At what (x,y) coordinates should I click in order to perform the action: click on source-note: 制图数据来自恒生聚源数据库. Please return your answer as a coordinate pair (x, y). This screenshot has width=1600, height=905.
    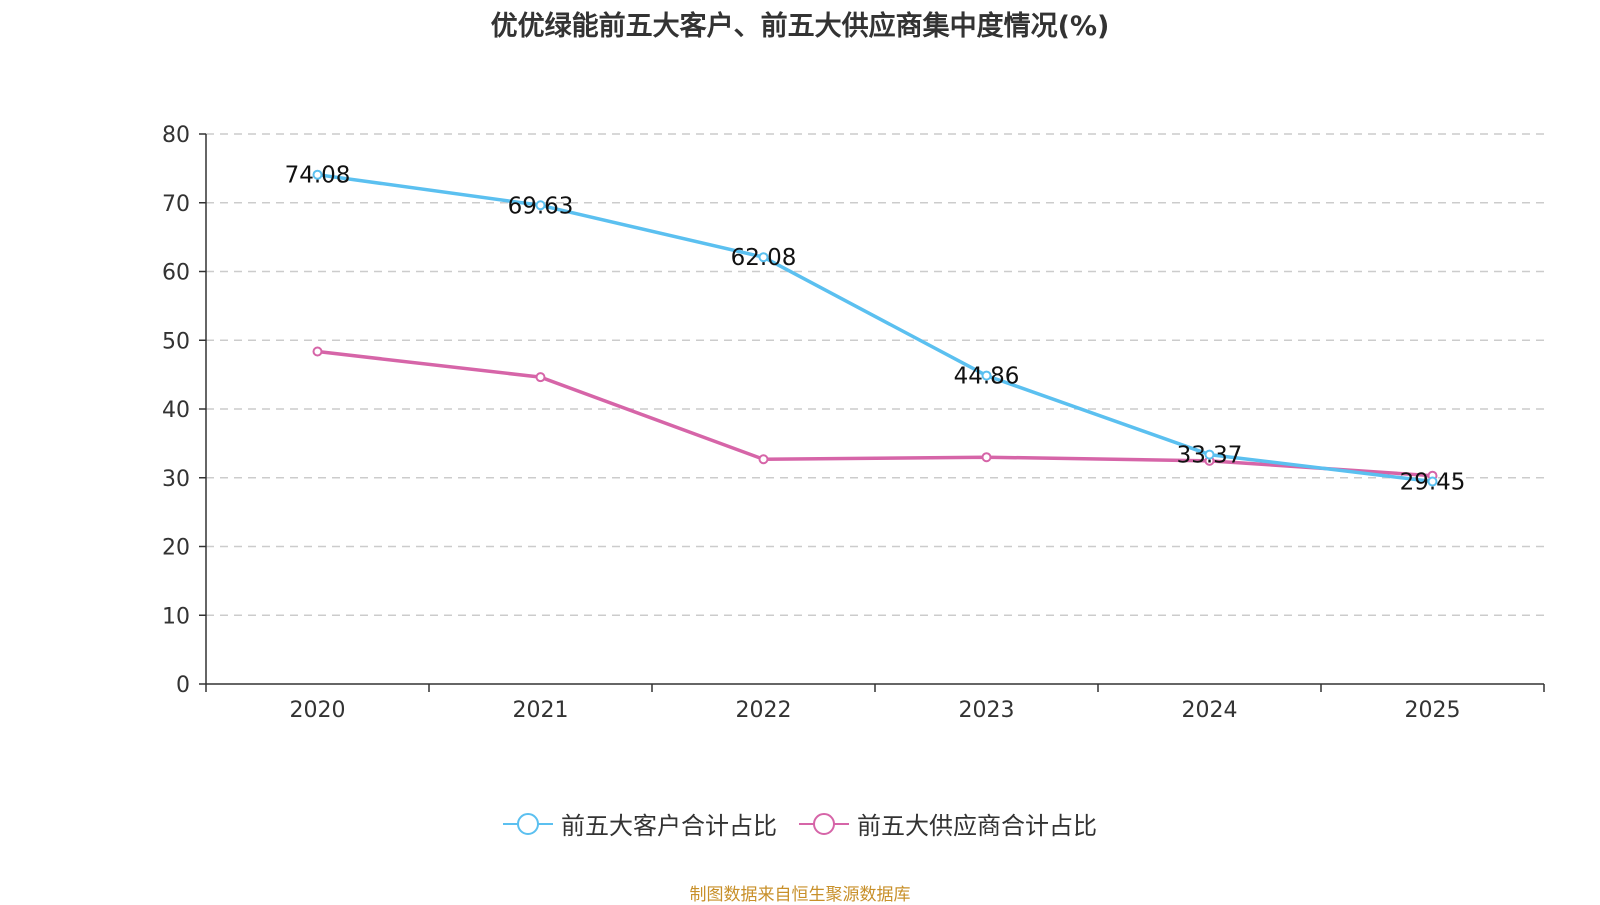
    Looking at the image, I should click on (800, 895).